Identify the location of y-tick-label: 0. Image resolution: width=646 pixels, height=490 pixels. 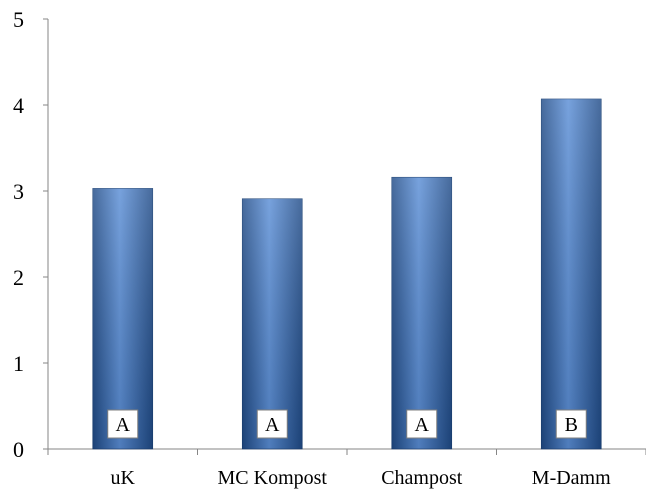
(18, 449).